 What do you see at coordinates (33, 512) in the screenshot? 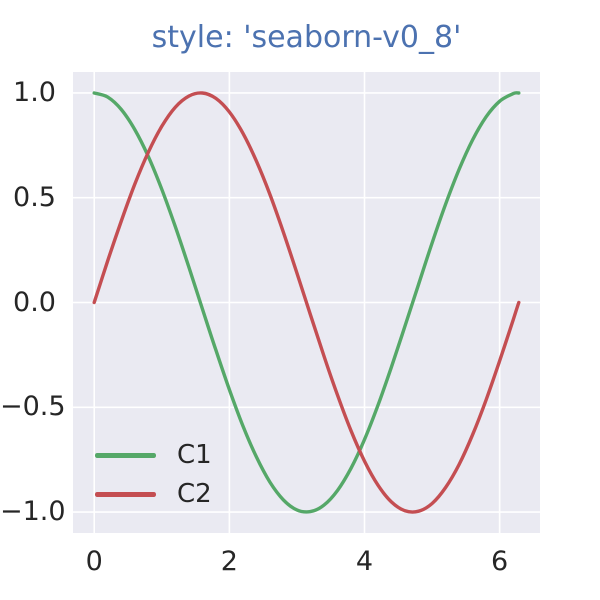
I see `y-tick-label: −1.0` at bounding box center [33, 512].